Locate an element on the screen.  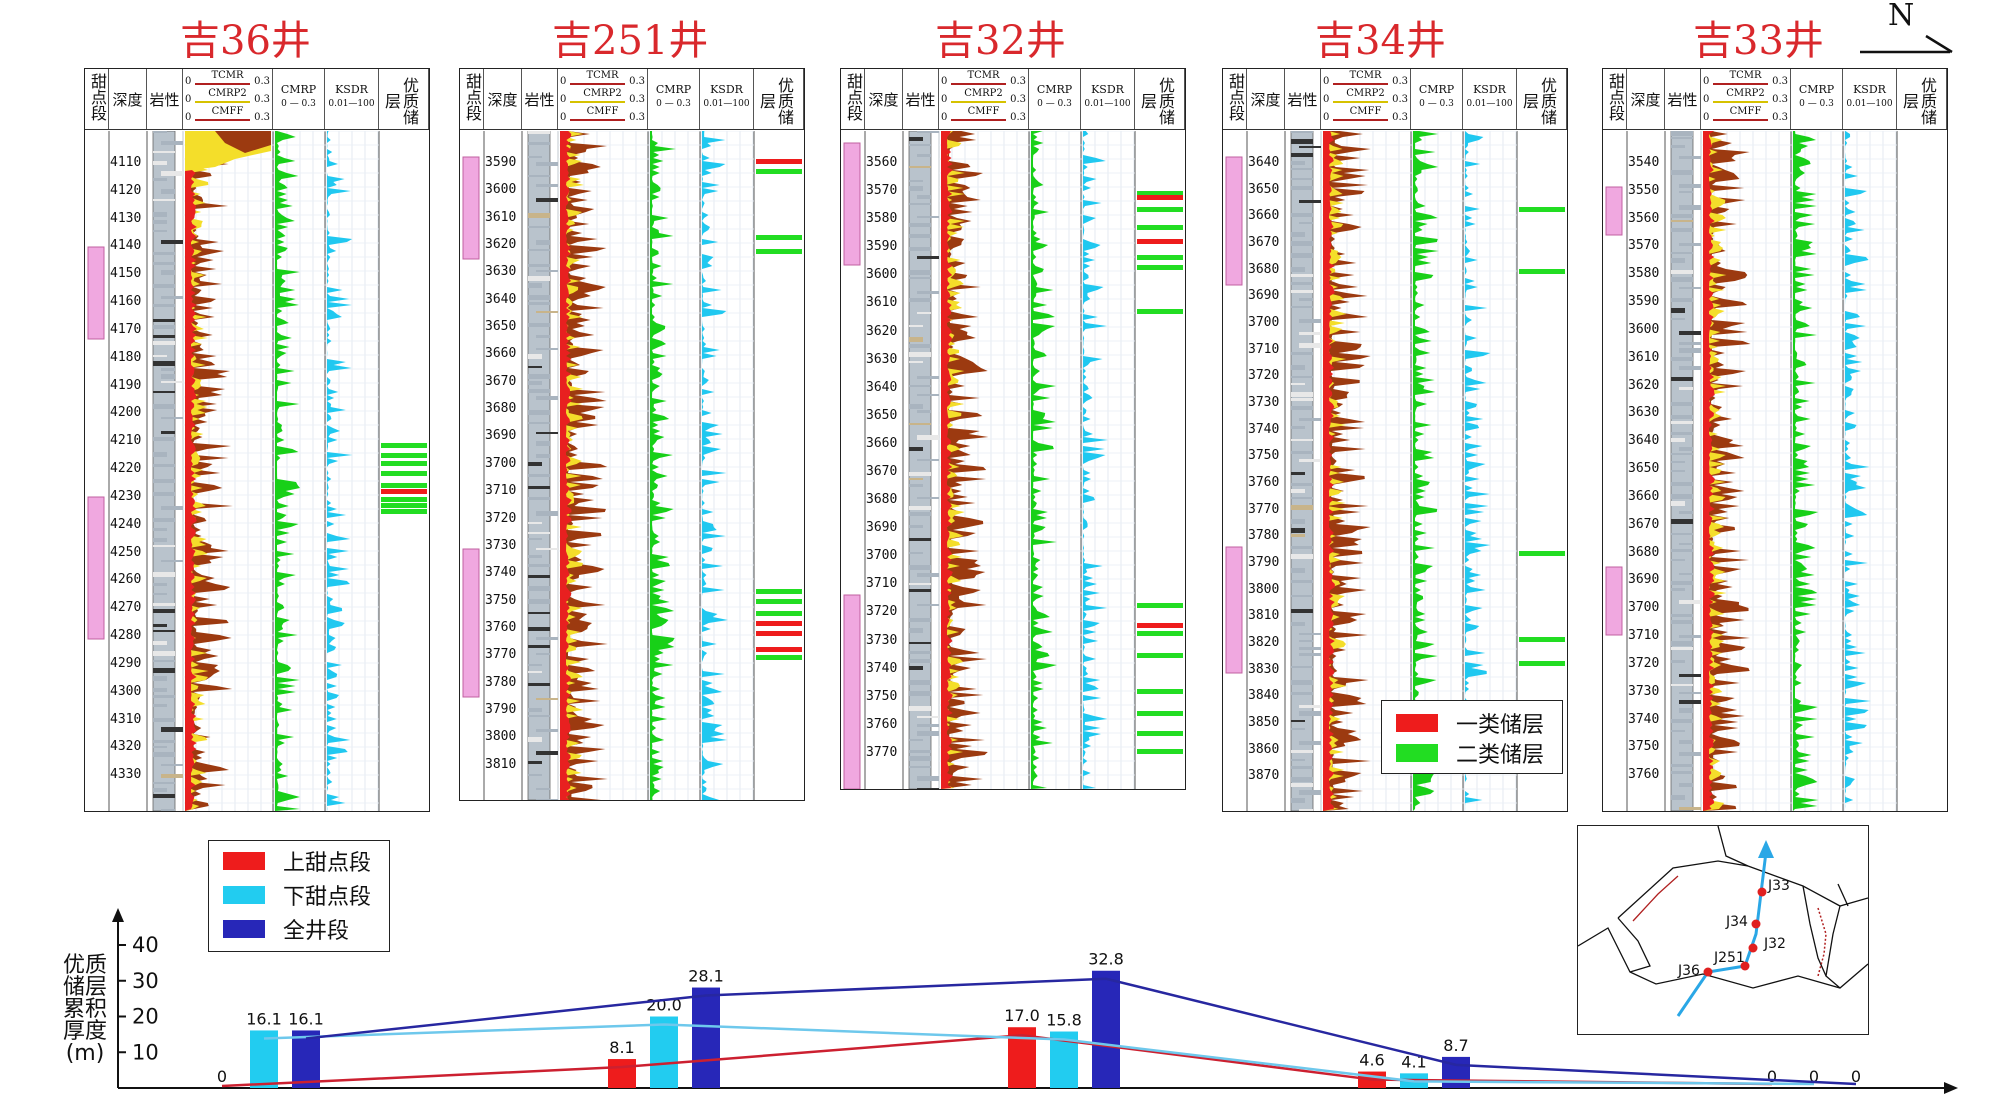
bar-value-label: 8.1 is located at coordinates (621, 1047).